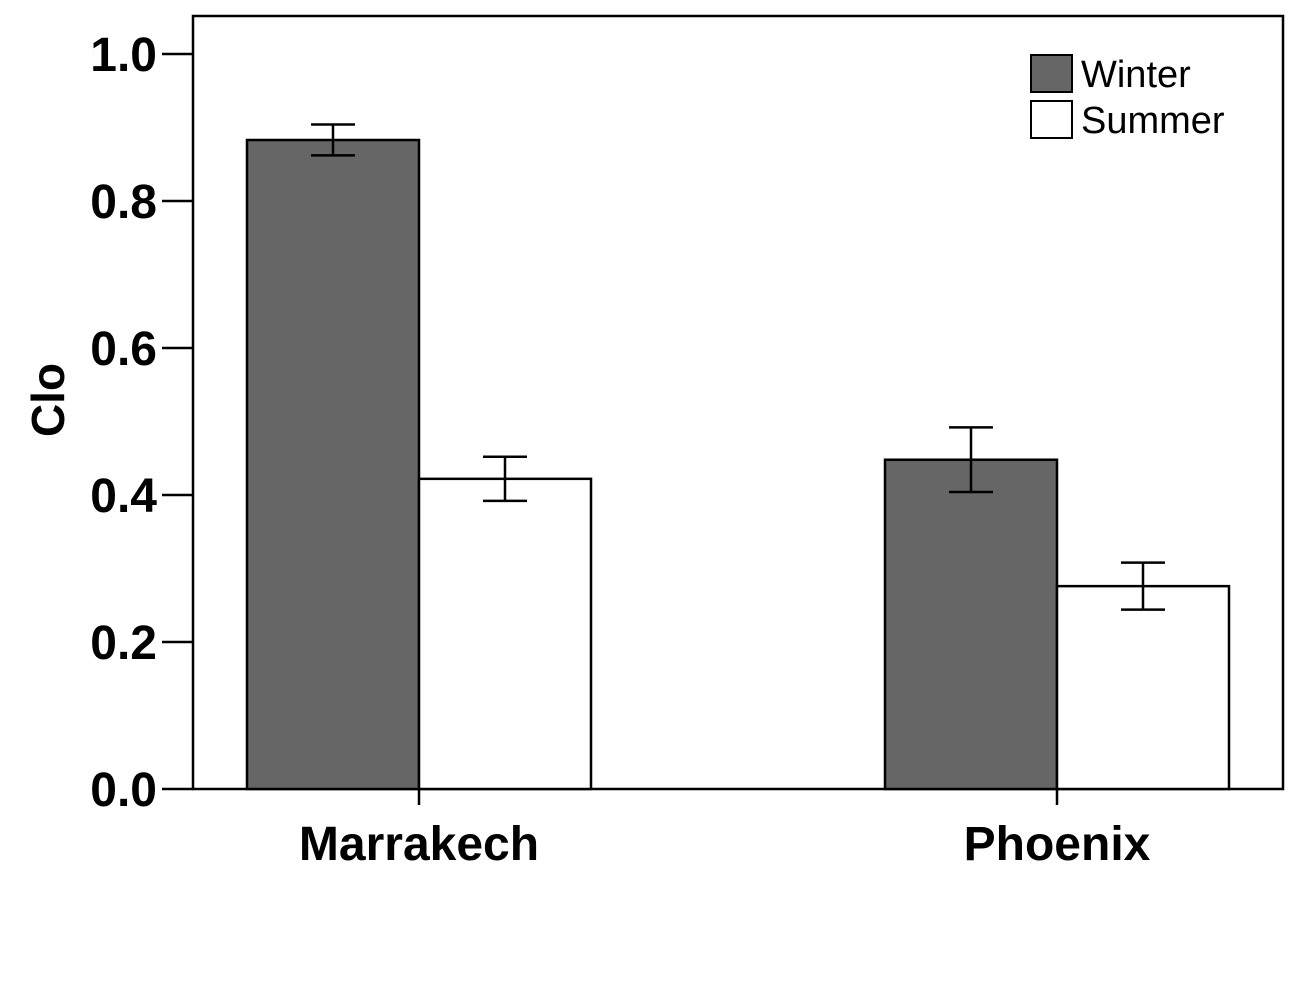  I want to click on y-tick-label: 0.4, so click(123, 496).